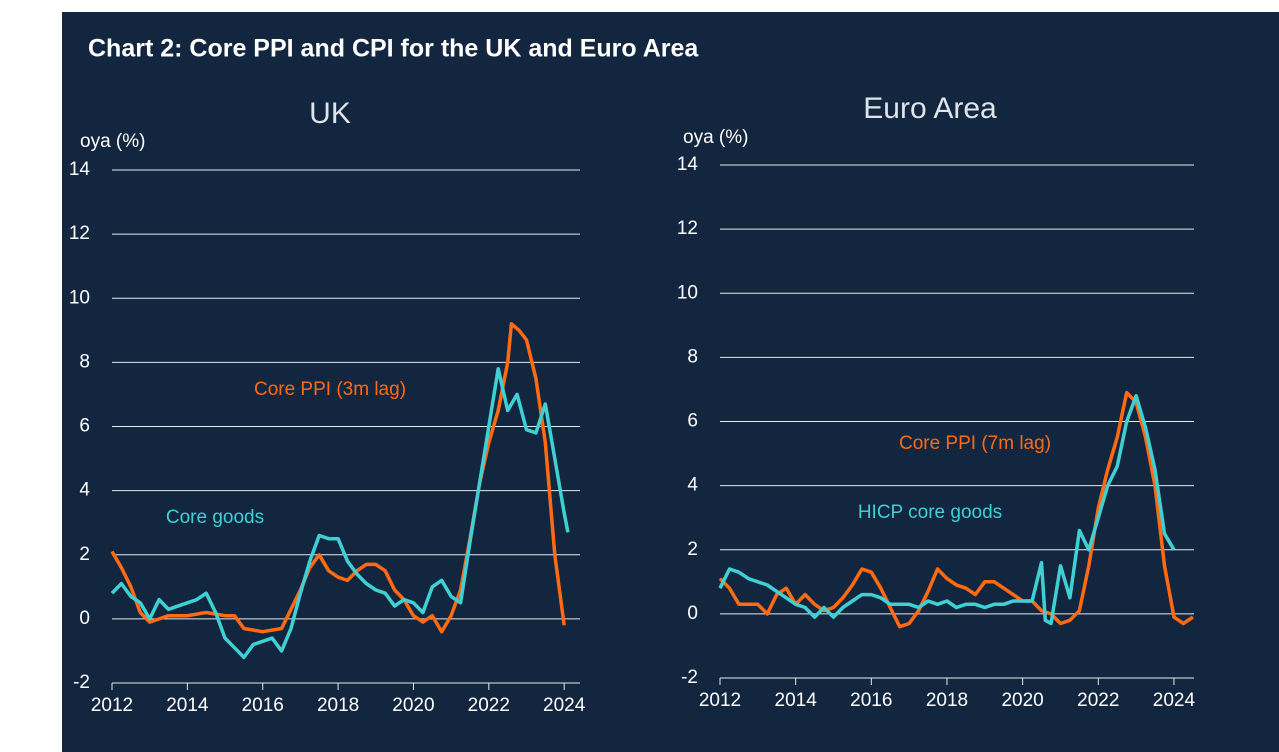 Image resolution: width=1279 pixels, height=752 pixels. What do you see at coordinates (330, 389) in the screenshot?
I see `series-label: Core PPI (3m lag)` at bounding box center [330, 389].